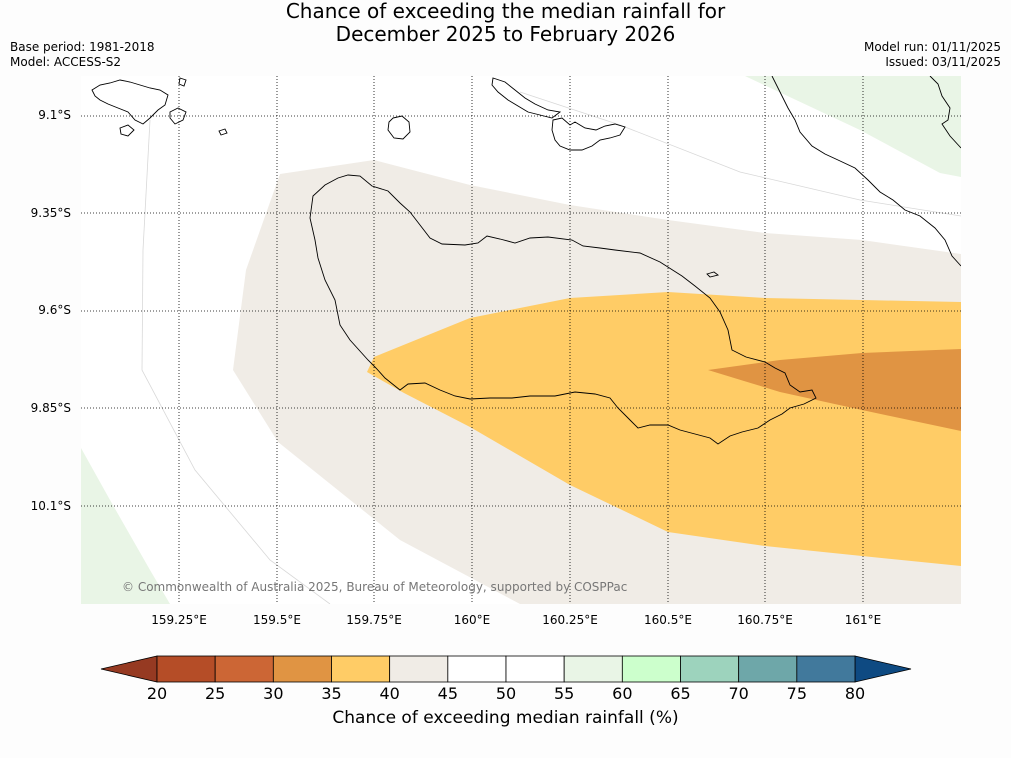  Describe the element at coordinates (129, 669) in the screenshot. I see `colorbar-under-arrow` at that location.